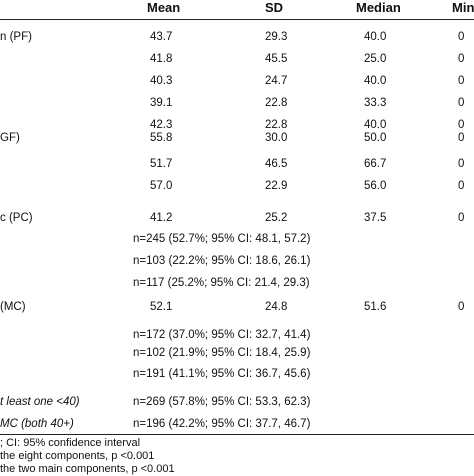 The width and height of the screenshot is (474, 476). What do you see at coordinates (161, 138) in the screenshot?
I see `cell-mean: 55.8` at bounding box center [161, 138].